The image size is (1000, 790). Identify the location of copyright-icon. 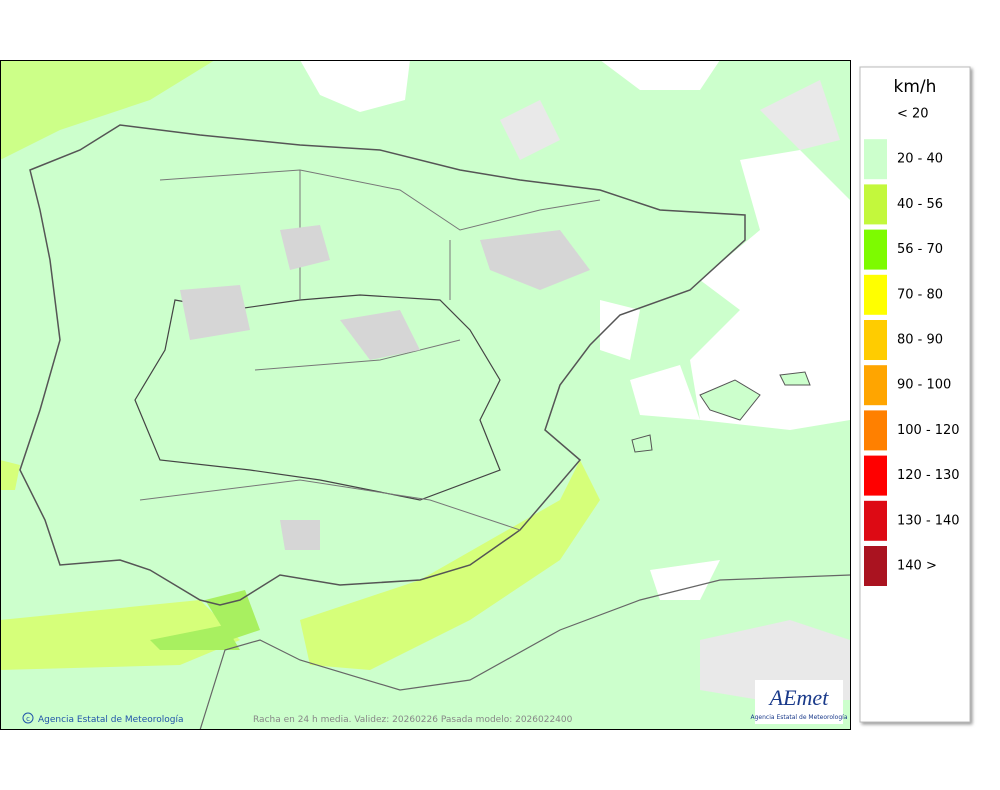
(28, 718).